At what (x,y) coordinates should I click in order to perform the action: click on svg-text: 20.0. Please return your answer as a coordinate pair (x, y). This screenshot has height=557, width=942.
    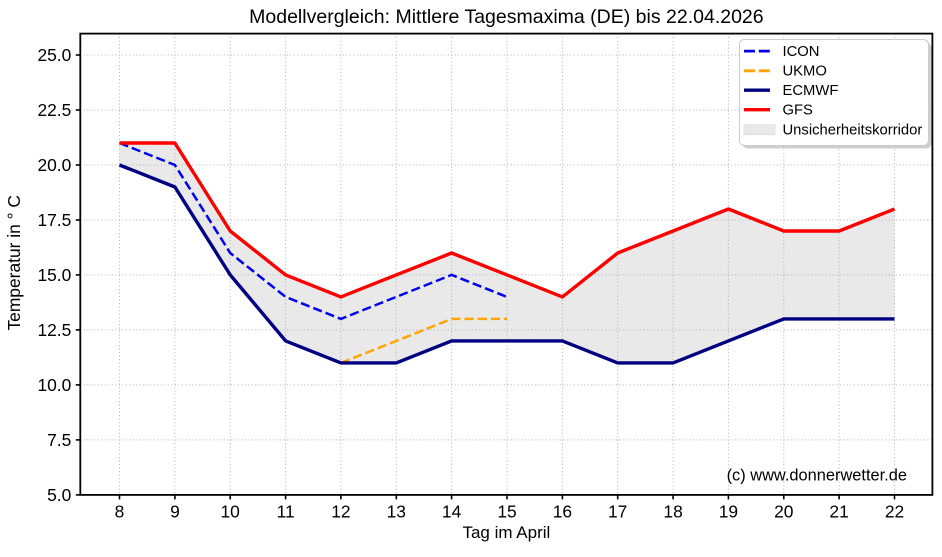
    Looking at the image, I should click on (54, 165).